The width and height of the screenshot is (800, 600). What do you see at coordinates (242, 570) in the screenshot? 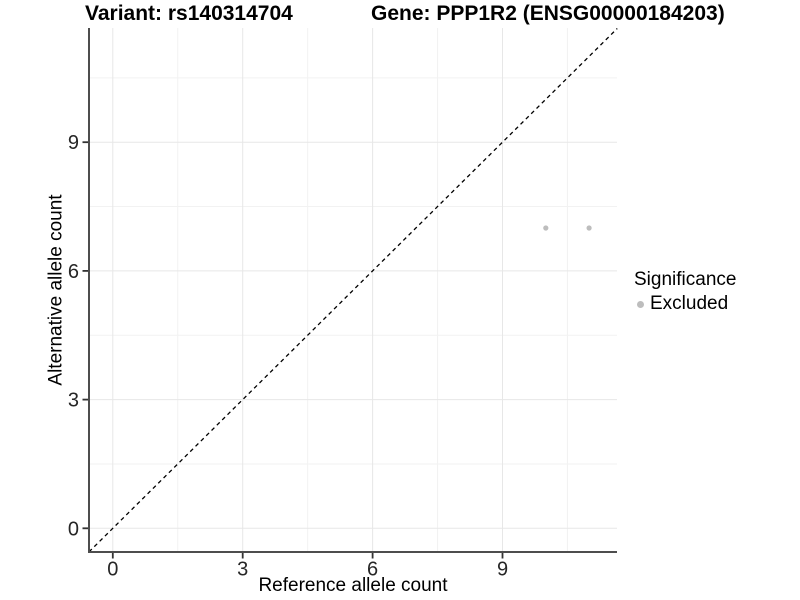
I see `x-tick-label: 3` at bounding box center [242, 570].